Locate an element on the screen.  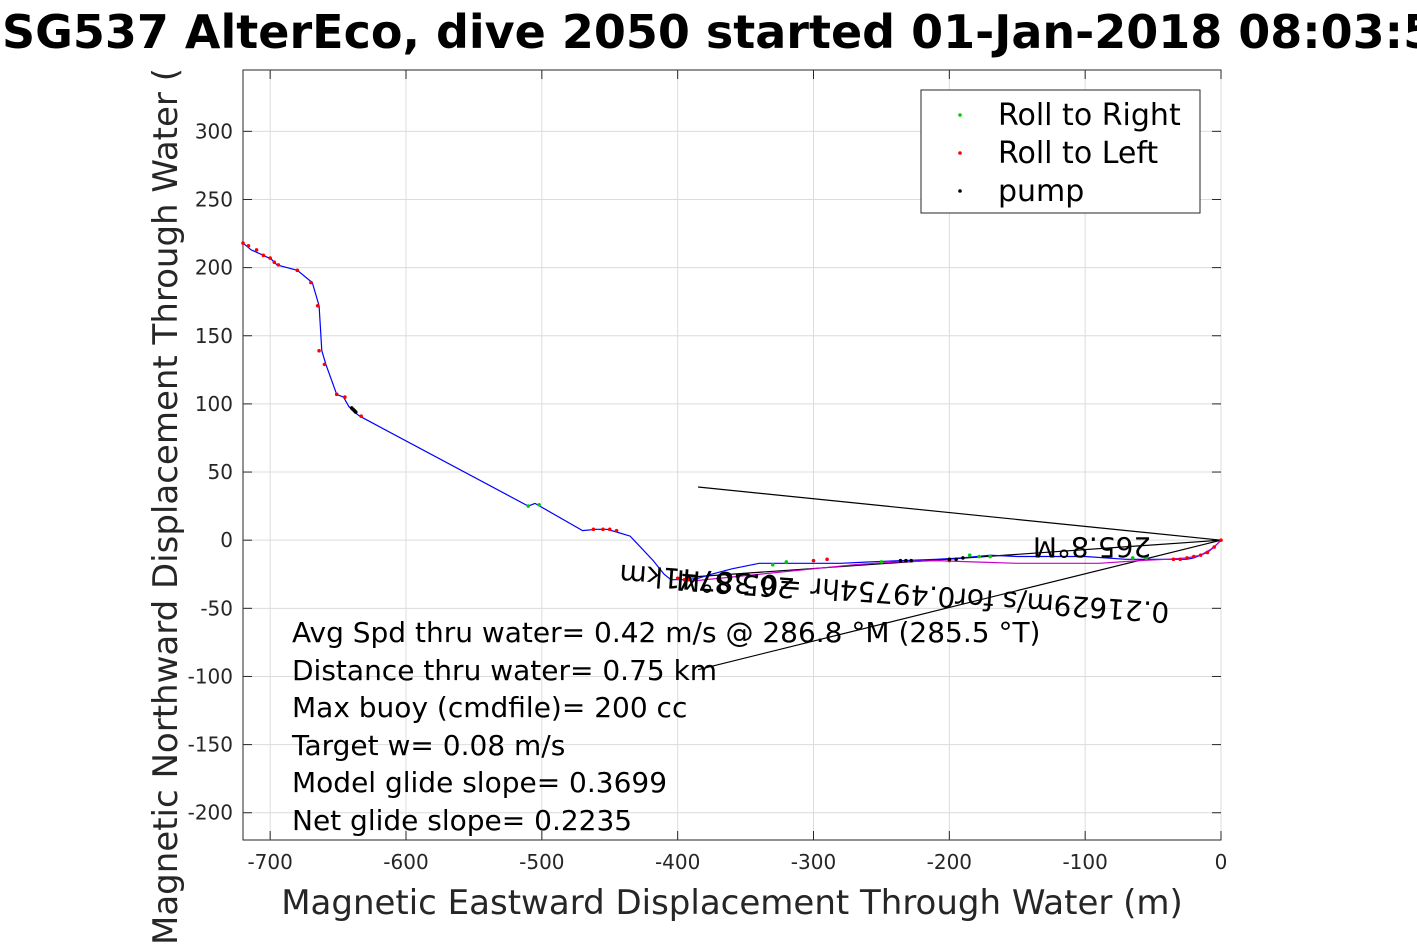
y-tick-label: -200 is located at coordinates (210, 813).